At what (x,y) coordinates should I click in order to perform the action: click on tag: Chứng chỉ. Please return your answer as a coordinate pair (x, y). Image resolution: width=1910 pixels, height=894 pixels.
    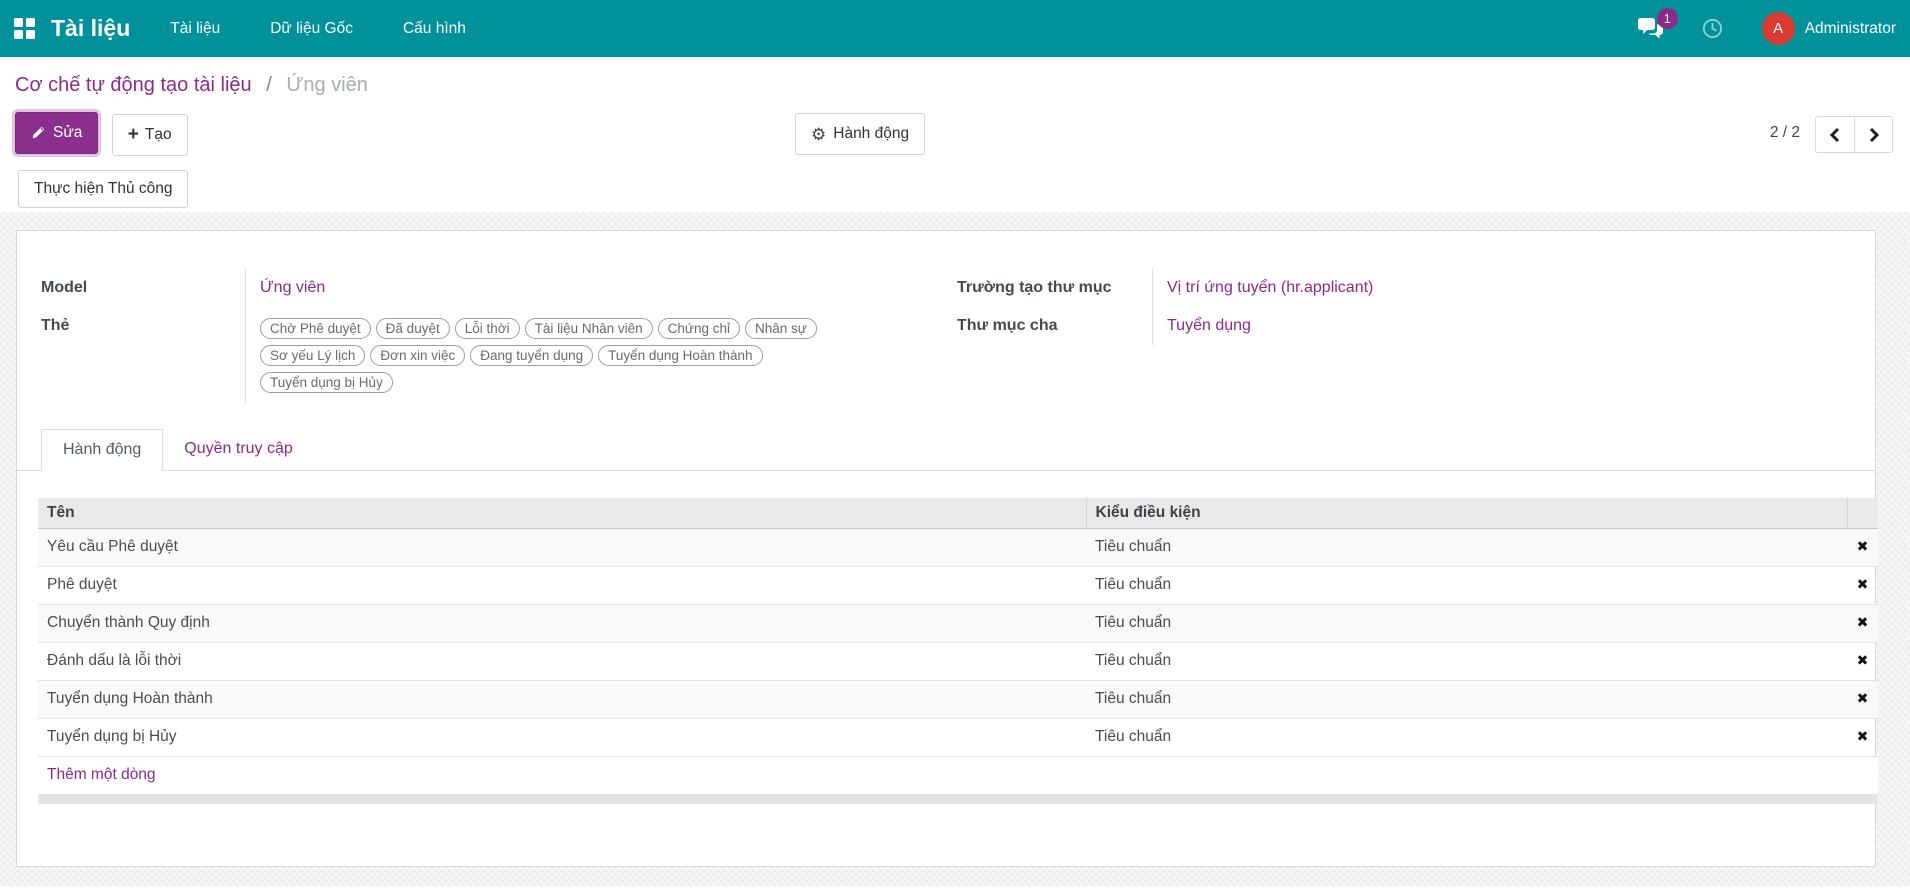
    Looking at the image, I should click on (698, 328).